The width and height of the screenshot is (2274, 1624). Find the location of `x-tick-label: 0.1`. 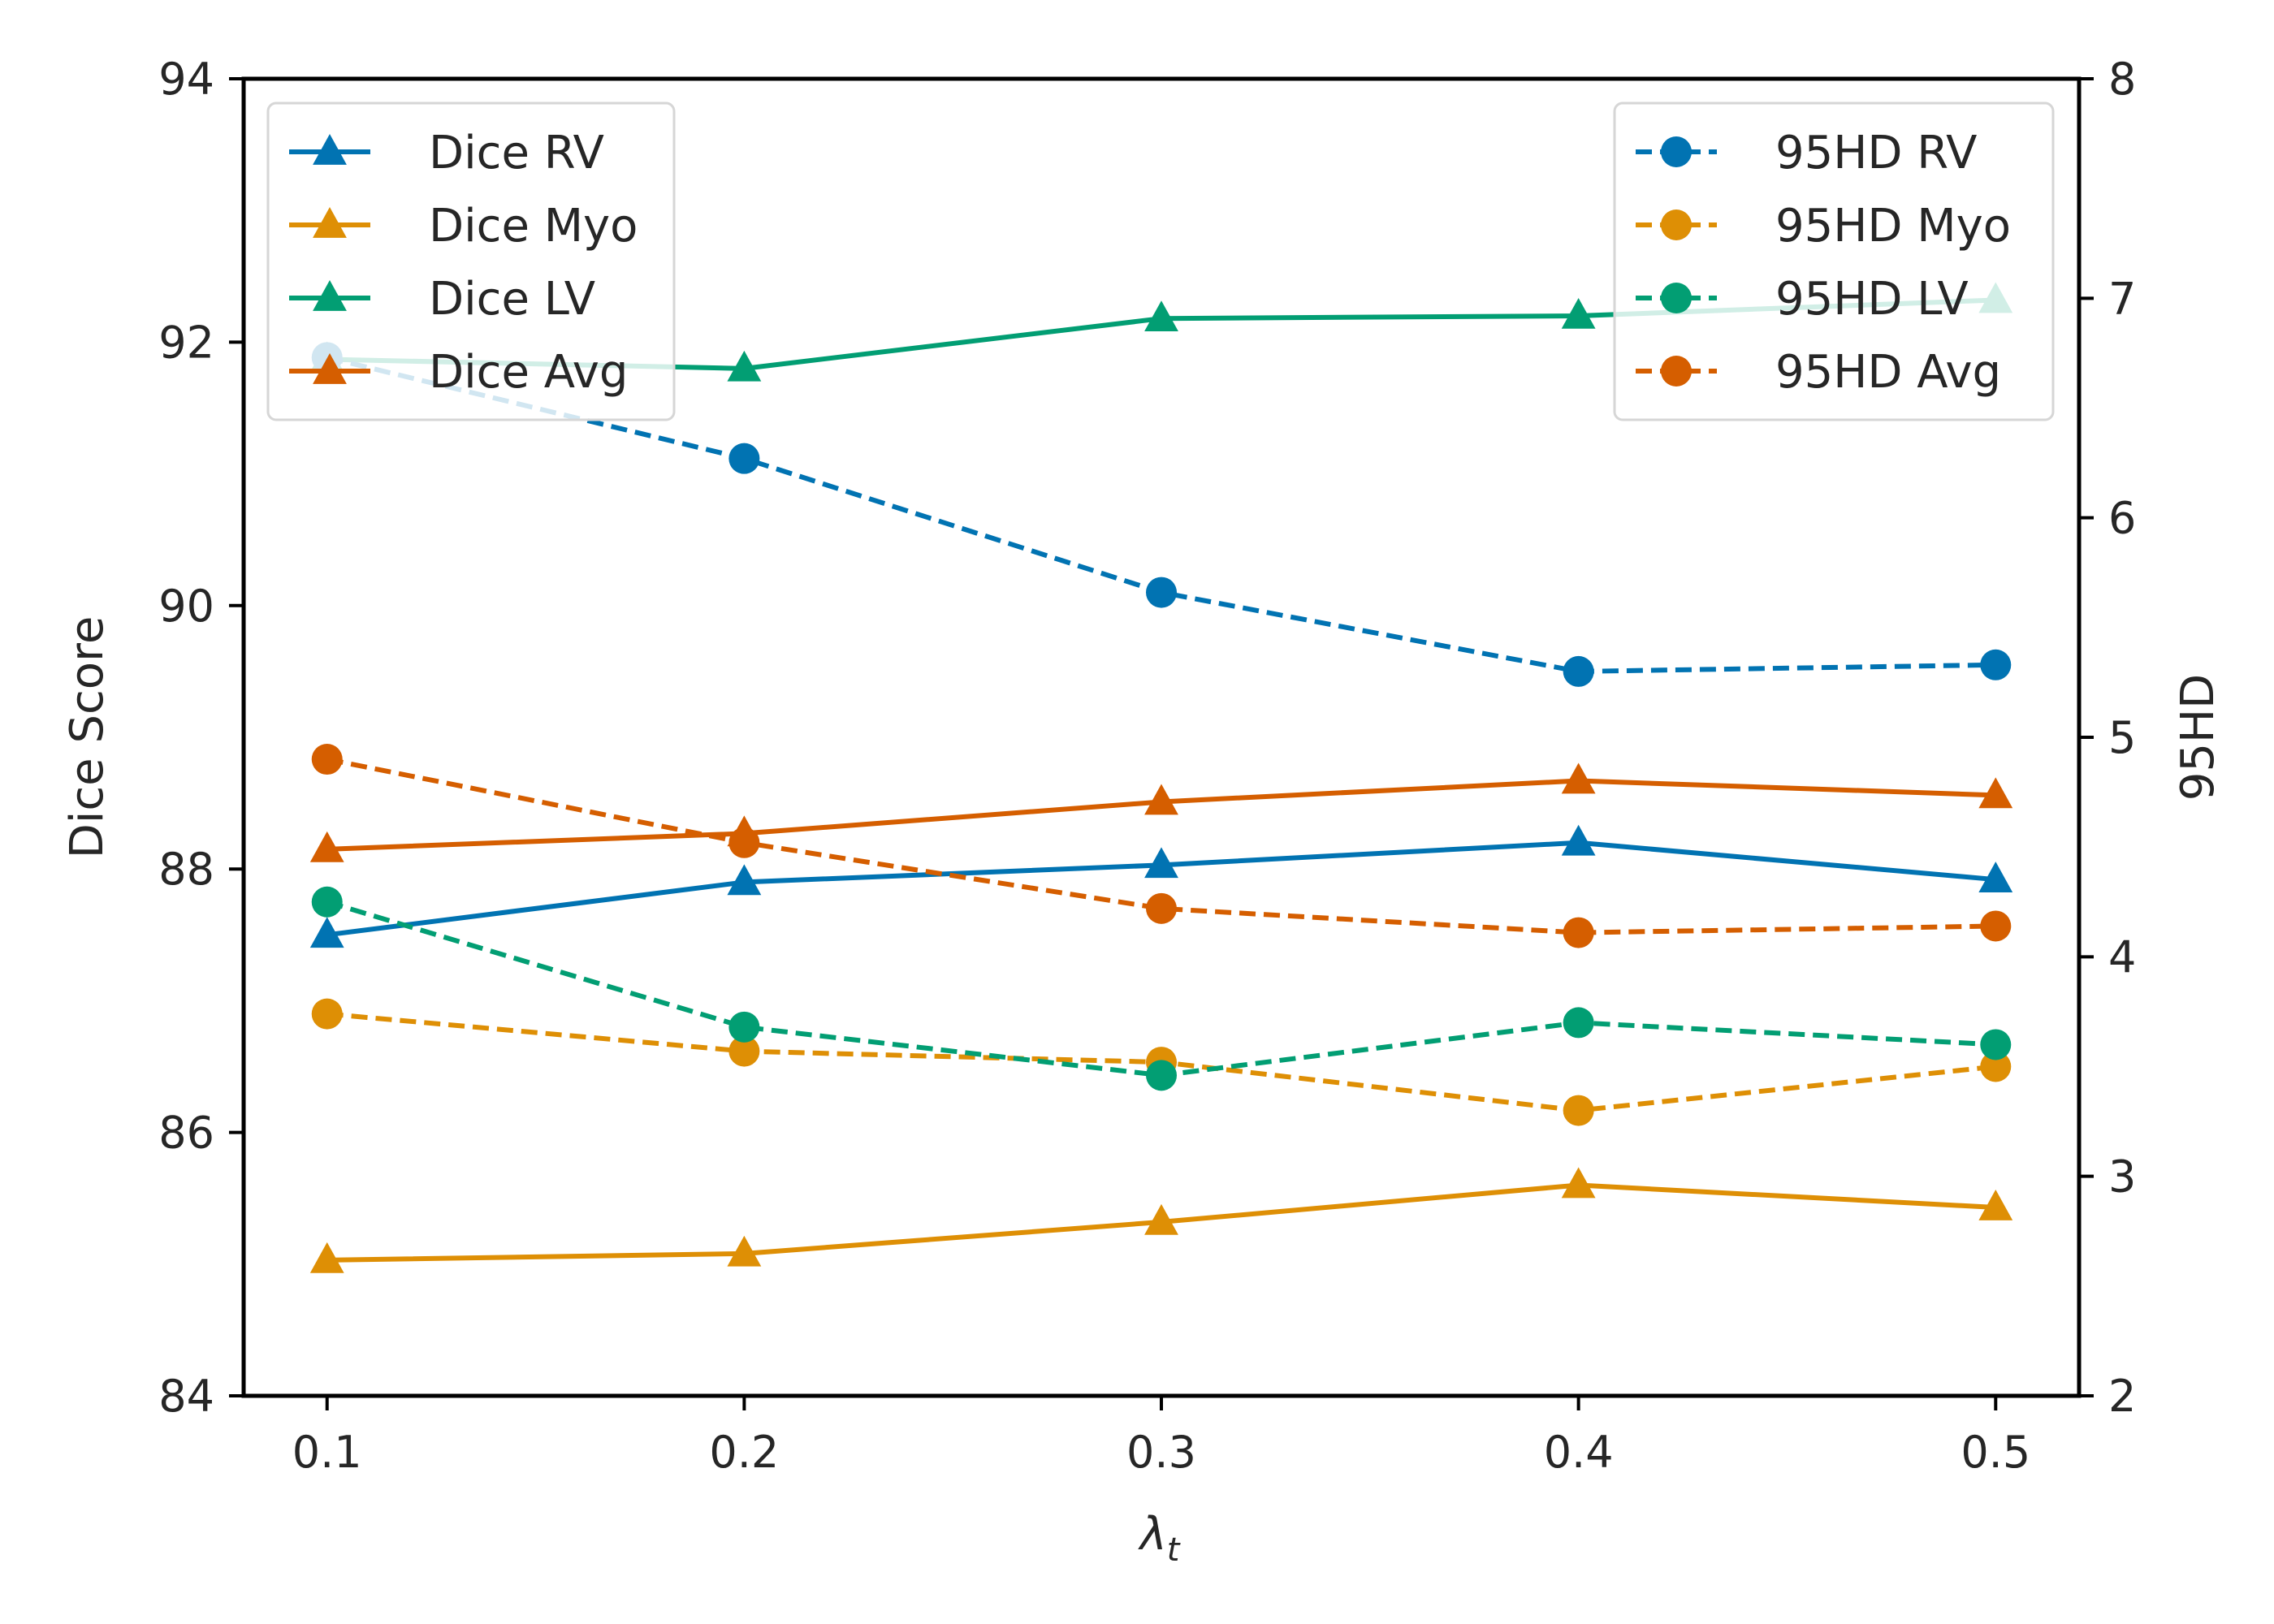

x-tick-label: 0.1 is located at coordinates (327, 1453).